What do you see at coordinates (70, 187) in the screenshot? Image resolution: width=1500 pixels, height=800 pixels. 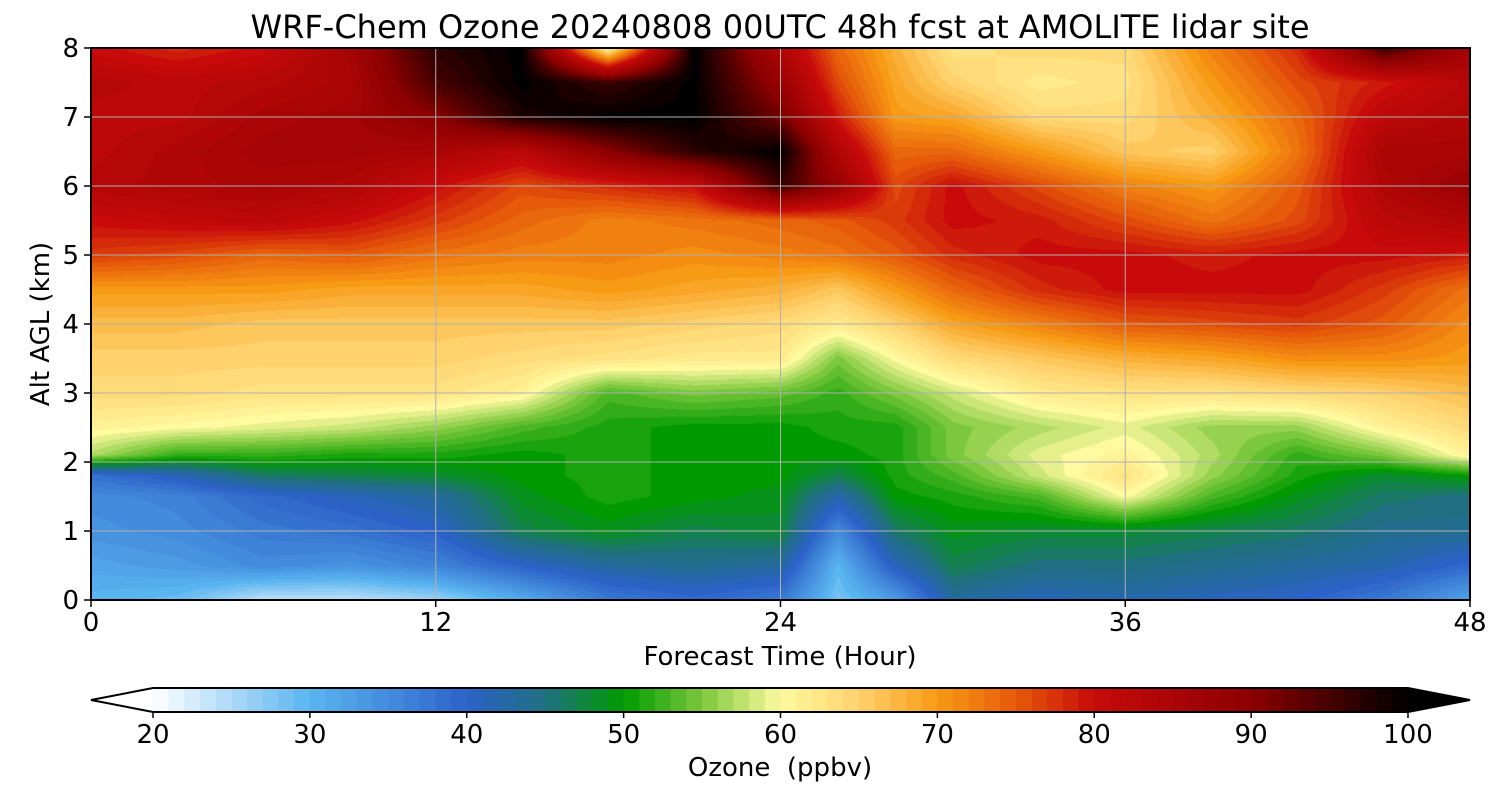 I see `y-tick-label: 6` at bounding box center [70, 187].